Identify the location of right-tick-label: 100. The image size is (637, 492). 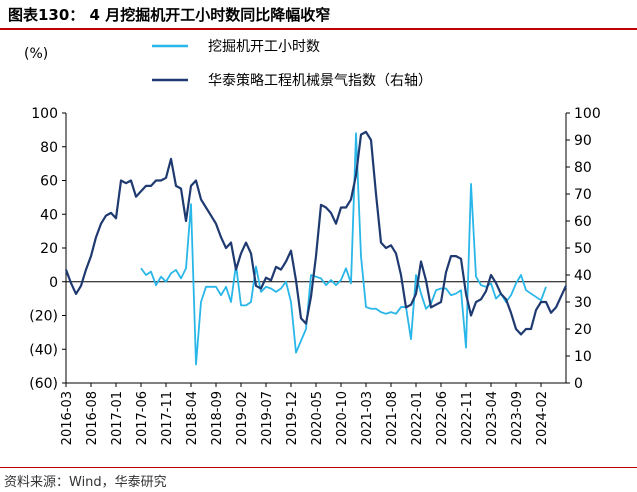
(587, 114).